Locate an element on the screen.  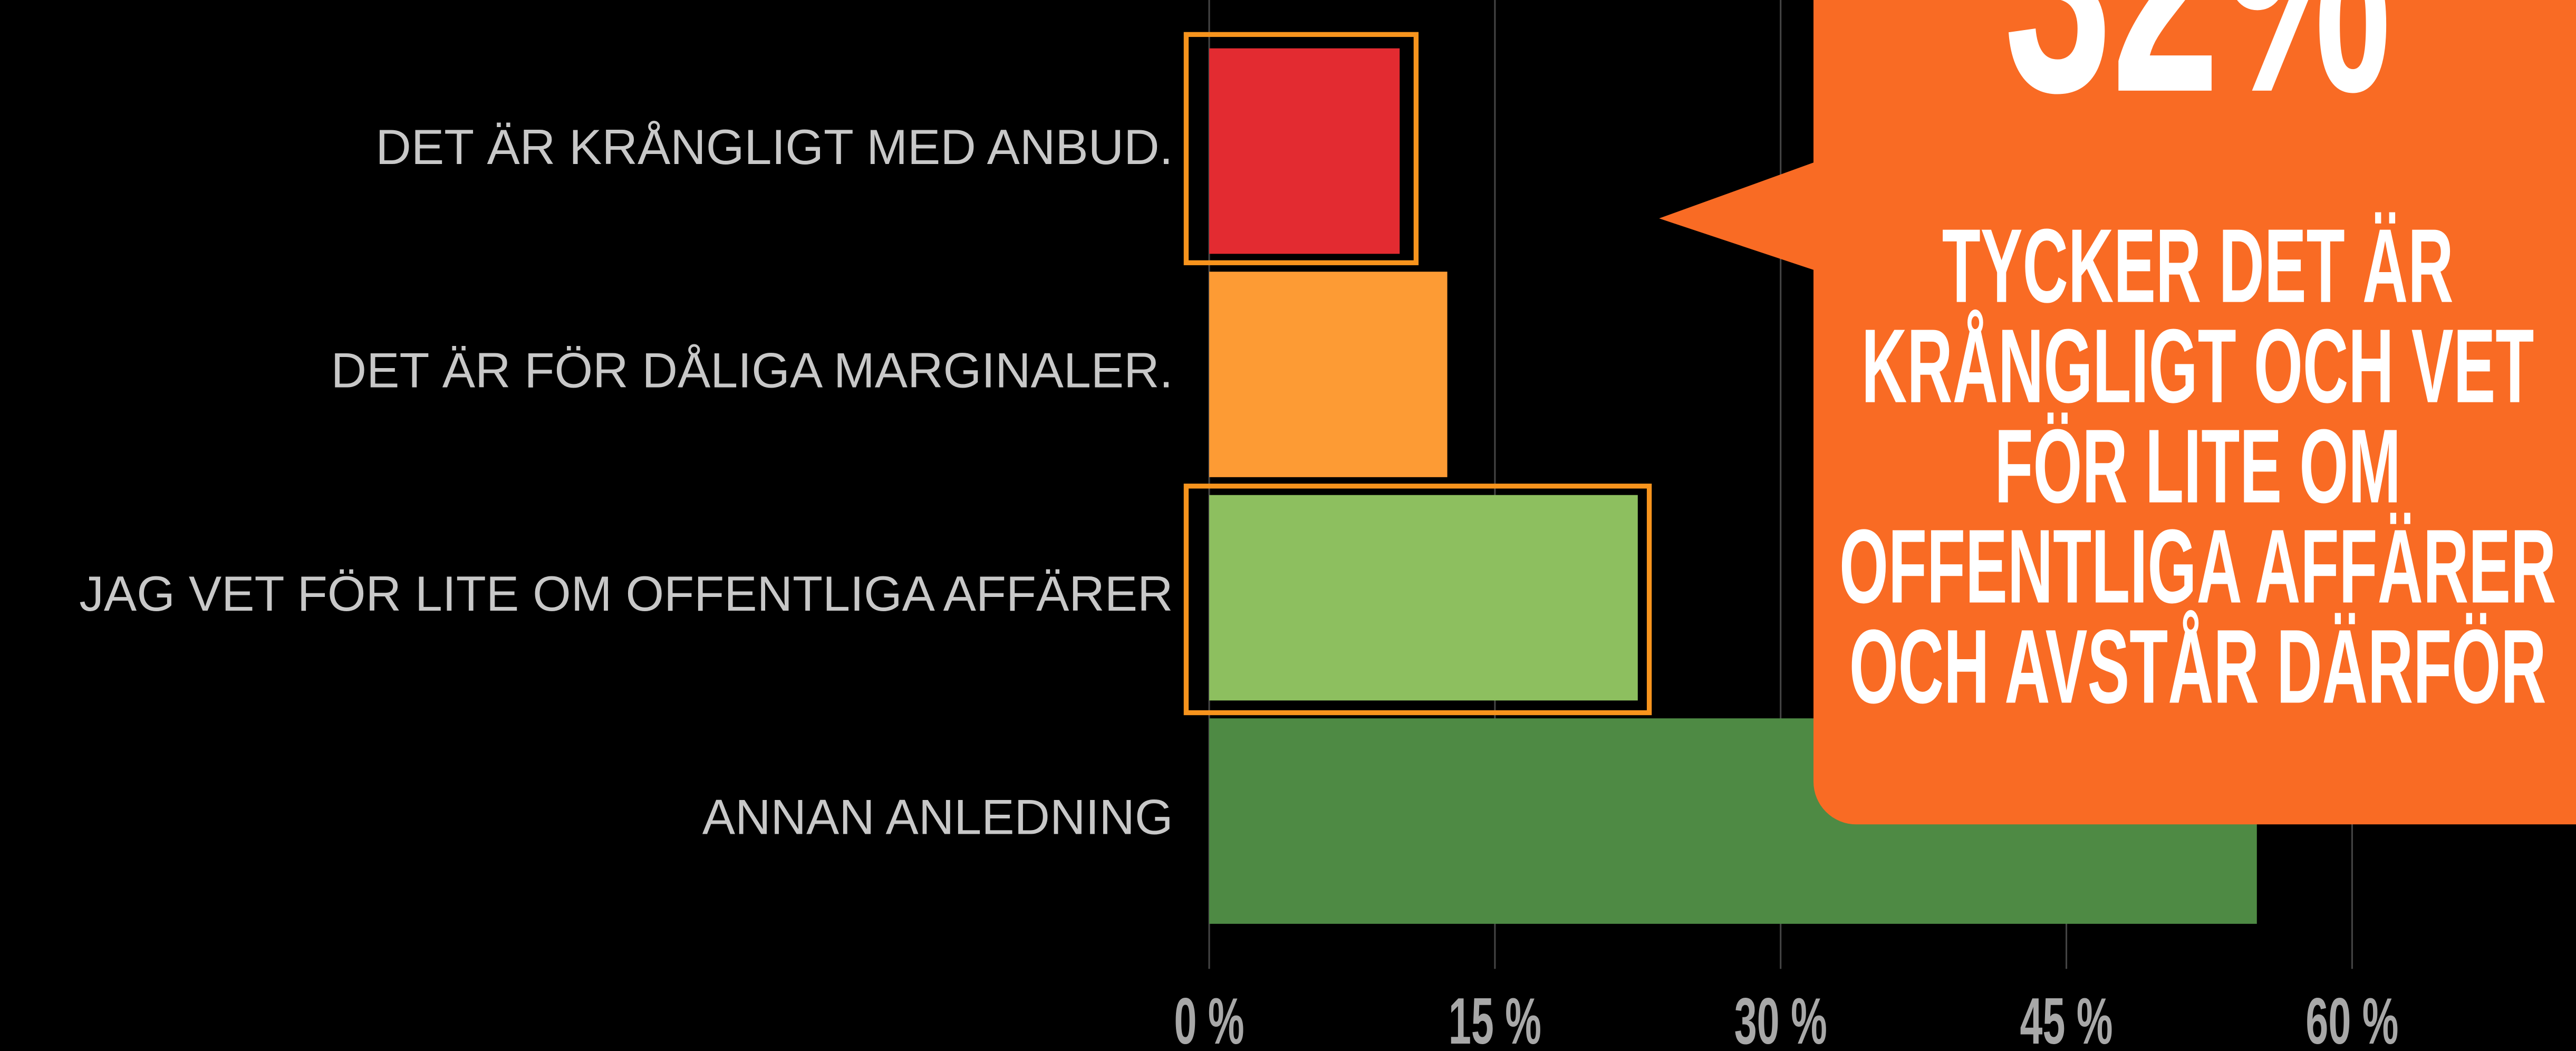
y-tick-label: JAG VET FÖR LITE OM OFFENTLIGA AFFÄRER is located at coordinates (626, 594).